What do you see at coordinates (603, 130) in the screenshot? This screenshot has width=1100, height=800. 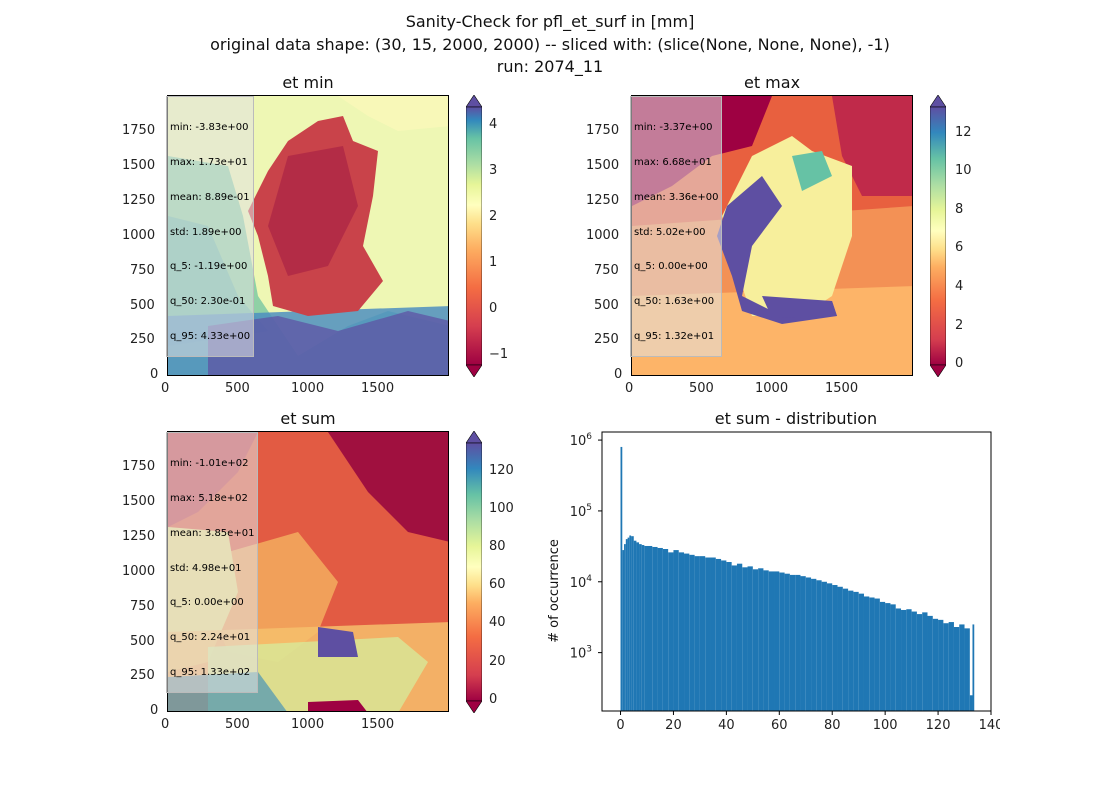 I see `y-tick: 1750` at bounding box center [603, 130].